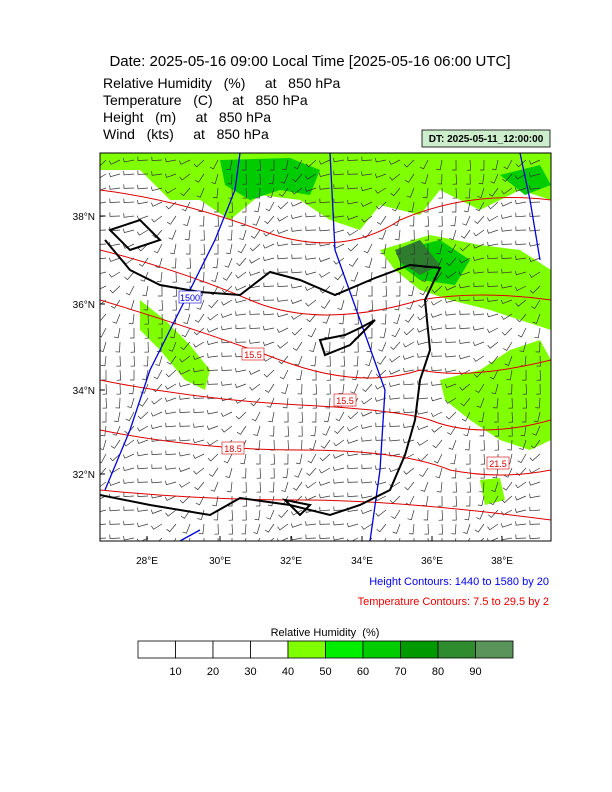 This screenshot has width=612, height=792. I want to click on header-line: Temperature (C) at 850 hPa, so click(205, 100).